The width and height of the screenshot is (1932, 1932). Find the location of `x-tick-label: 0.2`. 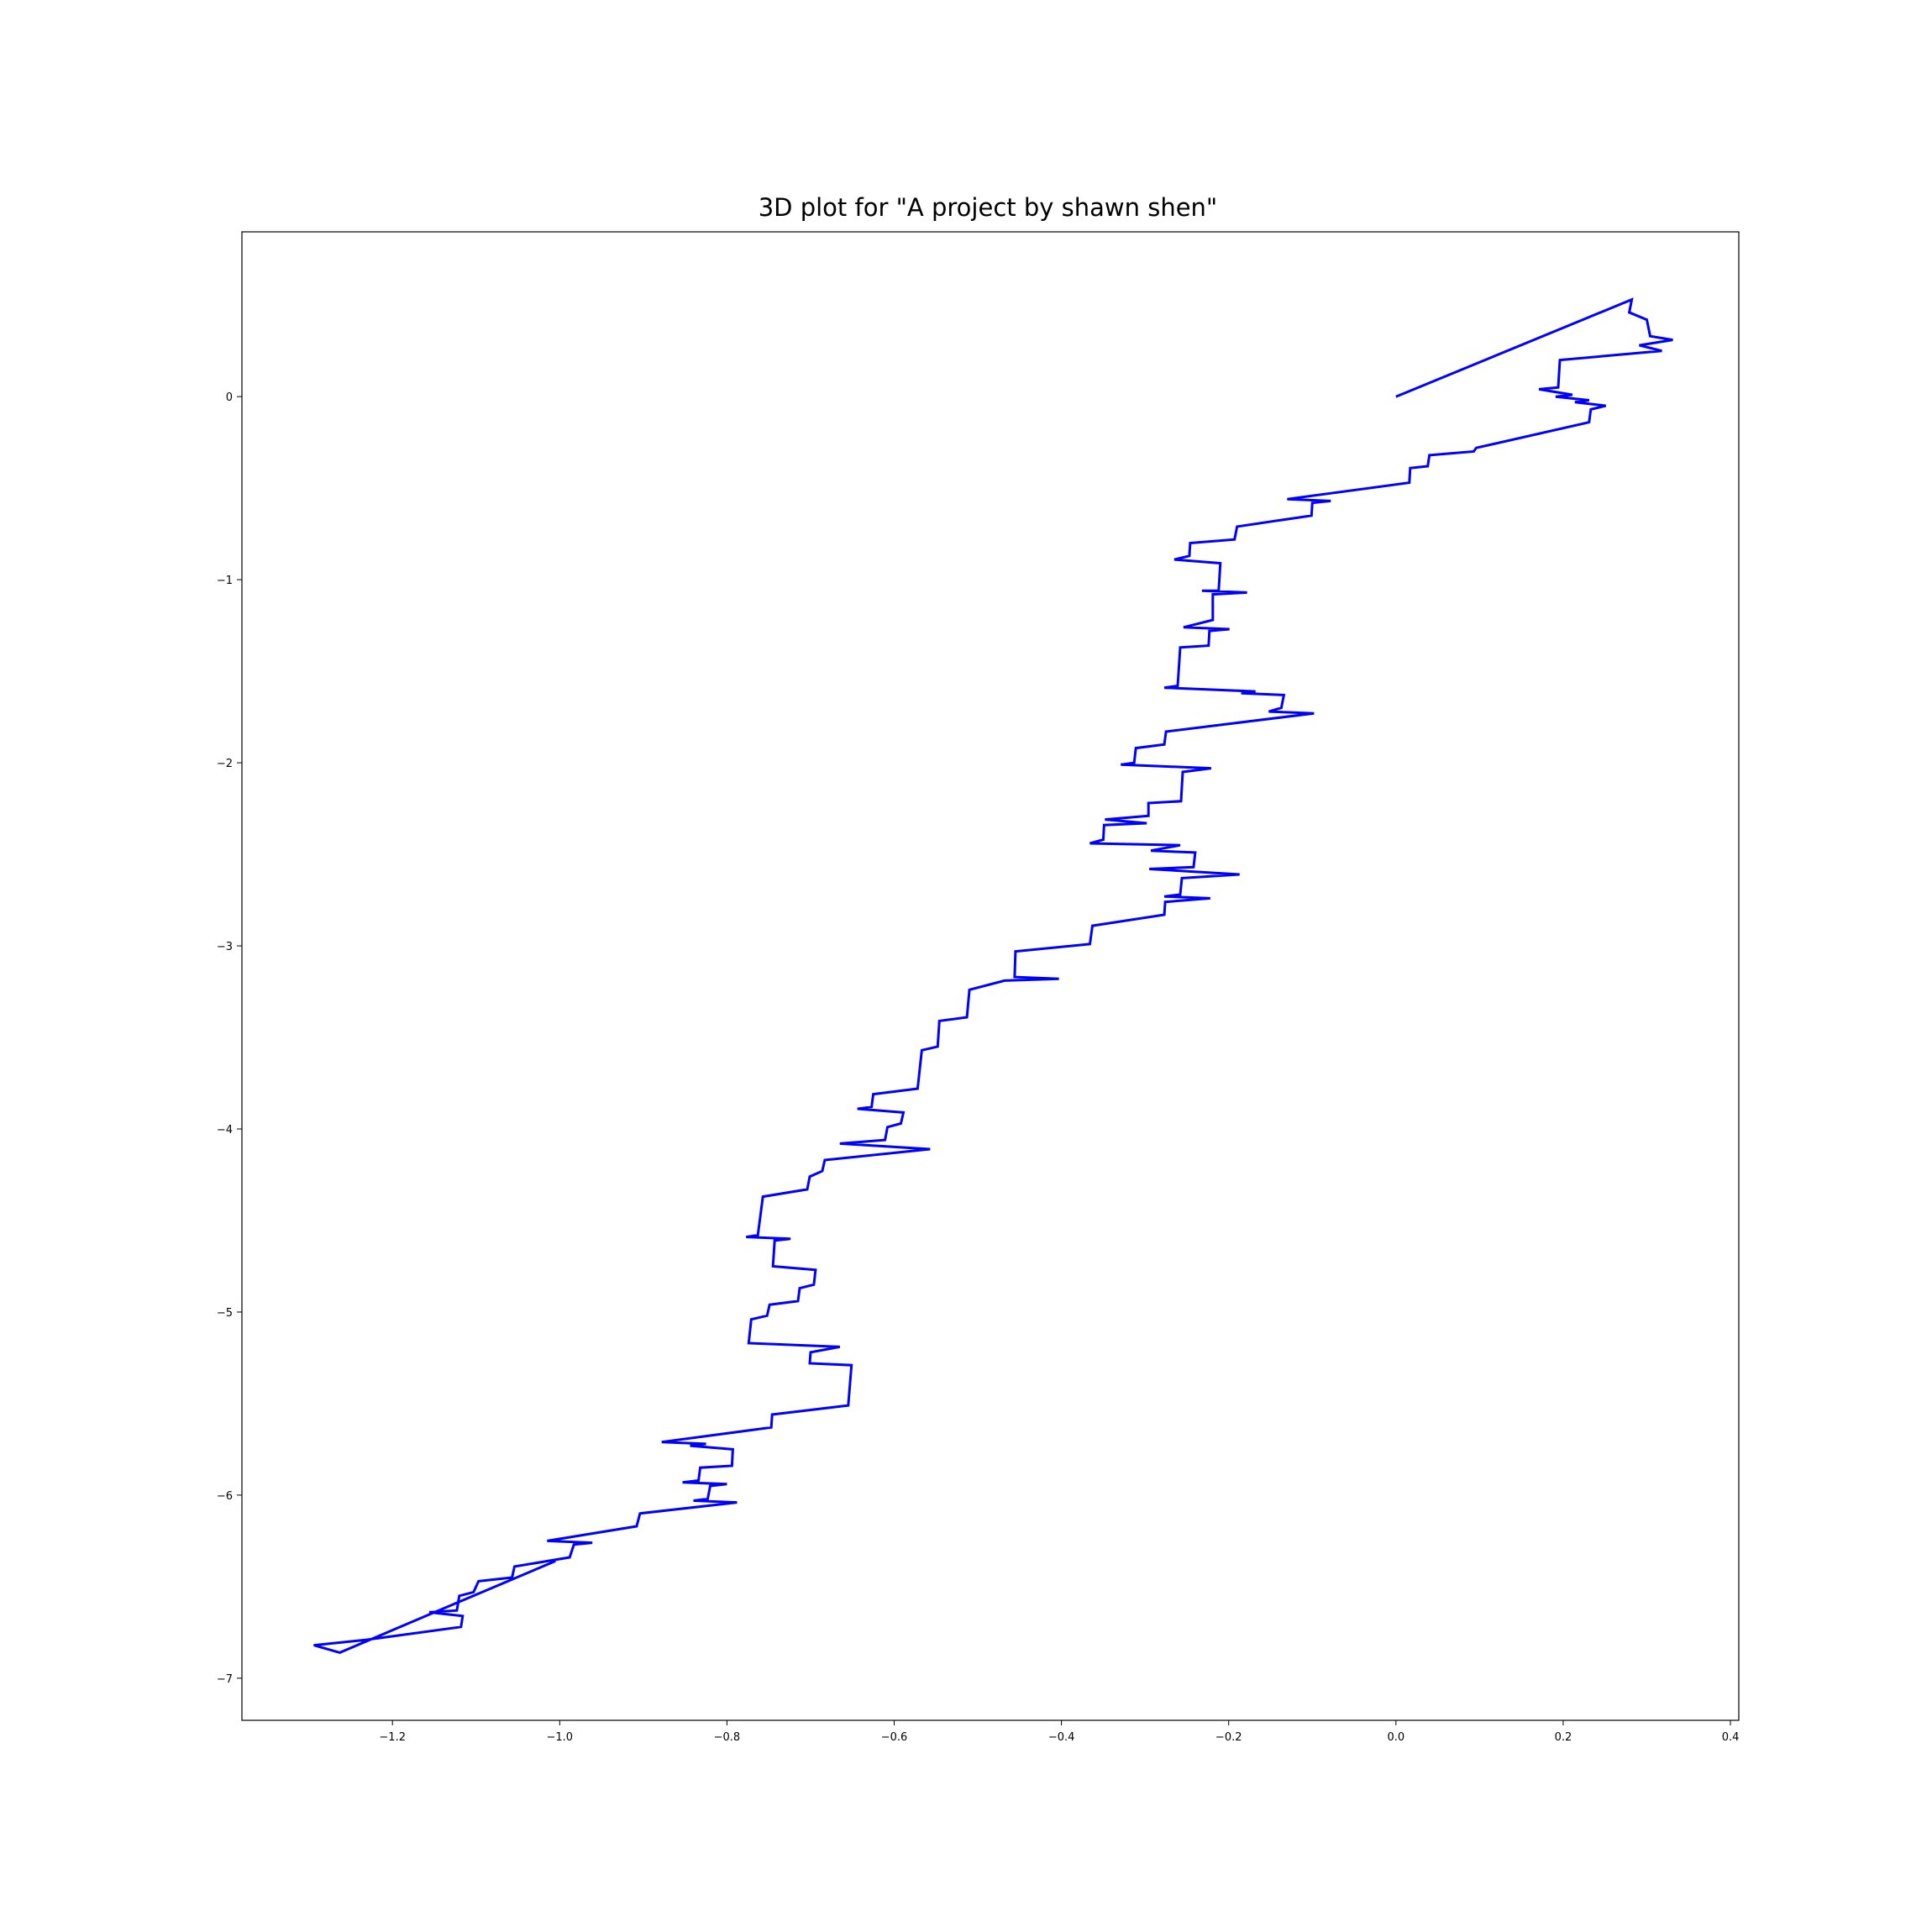

x-tick-label: 0.2 is located at coordinates (1563, 1737).